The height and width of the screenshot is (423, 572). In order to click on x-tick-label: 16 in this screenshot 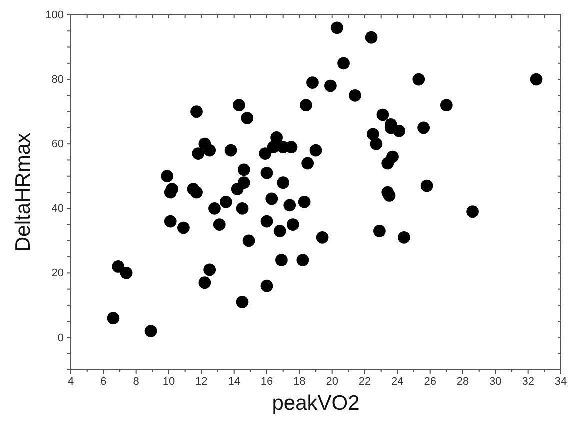, I will do `click(267, 382)`.